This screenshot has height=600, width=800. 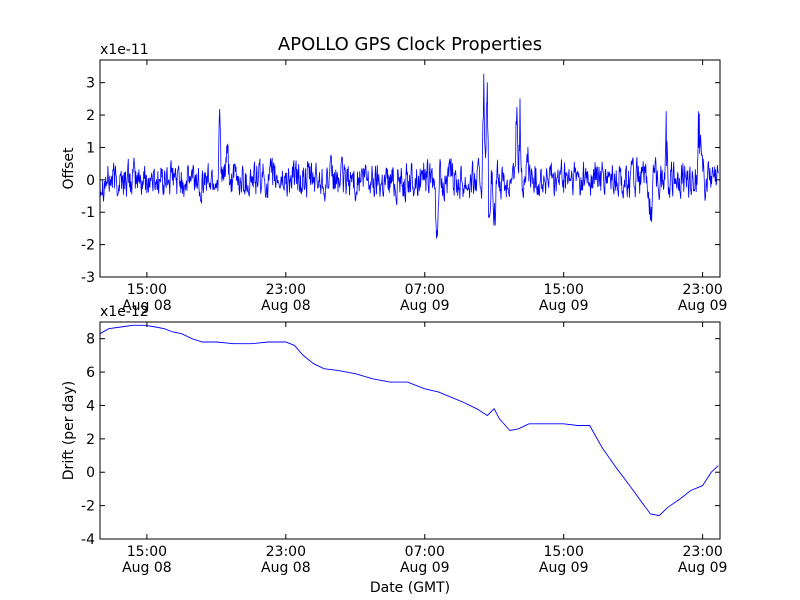 I want to click on drift-ytick-label: 8, so click(x=90, y=340).